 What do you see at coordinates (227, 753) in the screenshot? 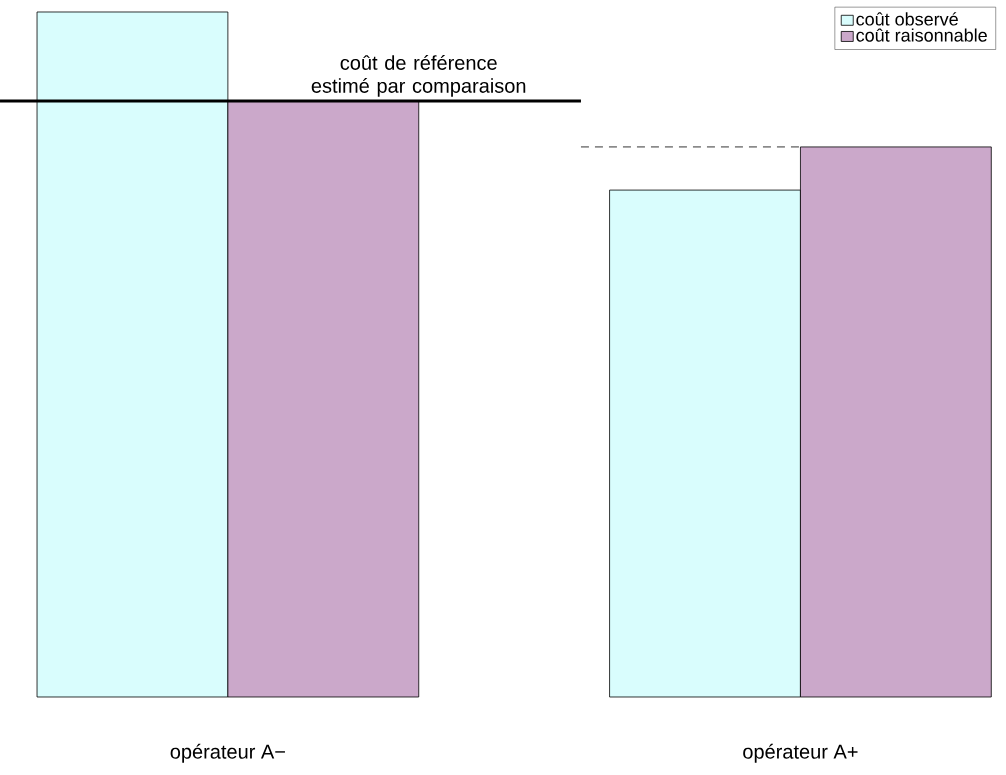
I see `x-tick-label: opérateur A−` at bounding box center [227, 753].